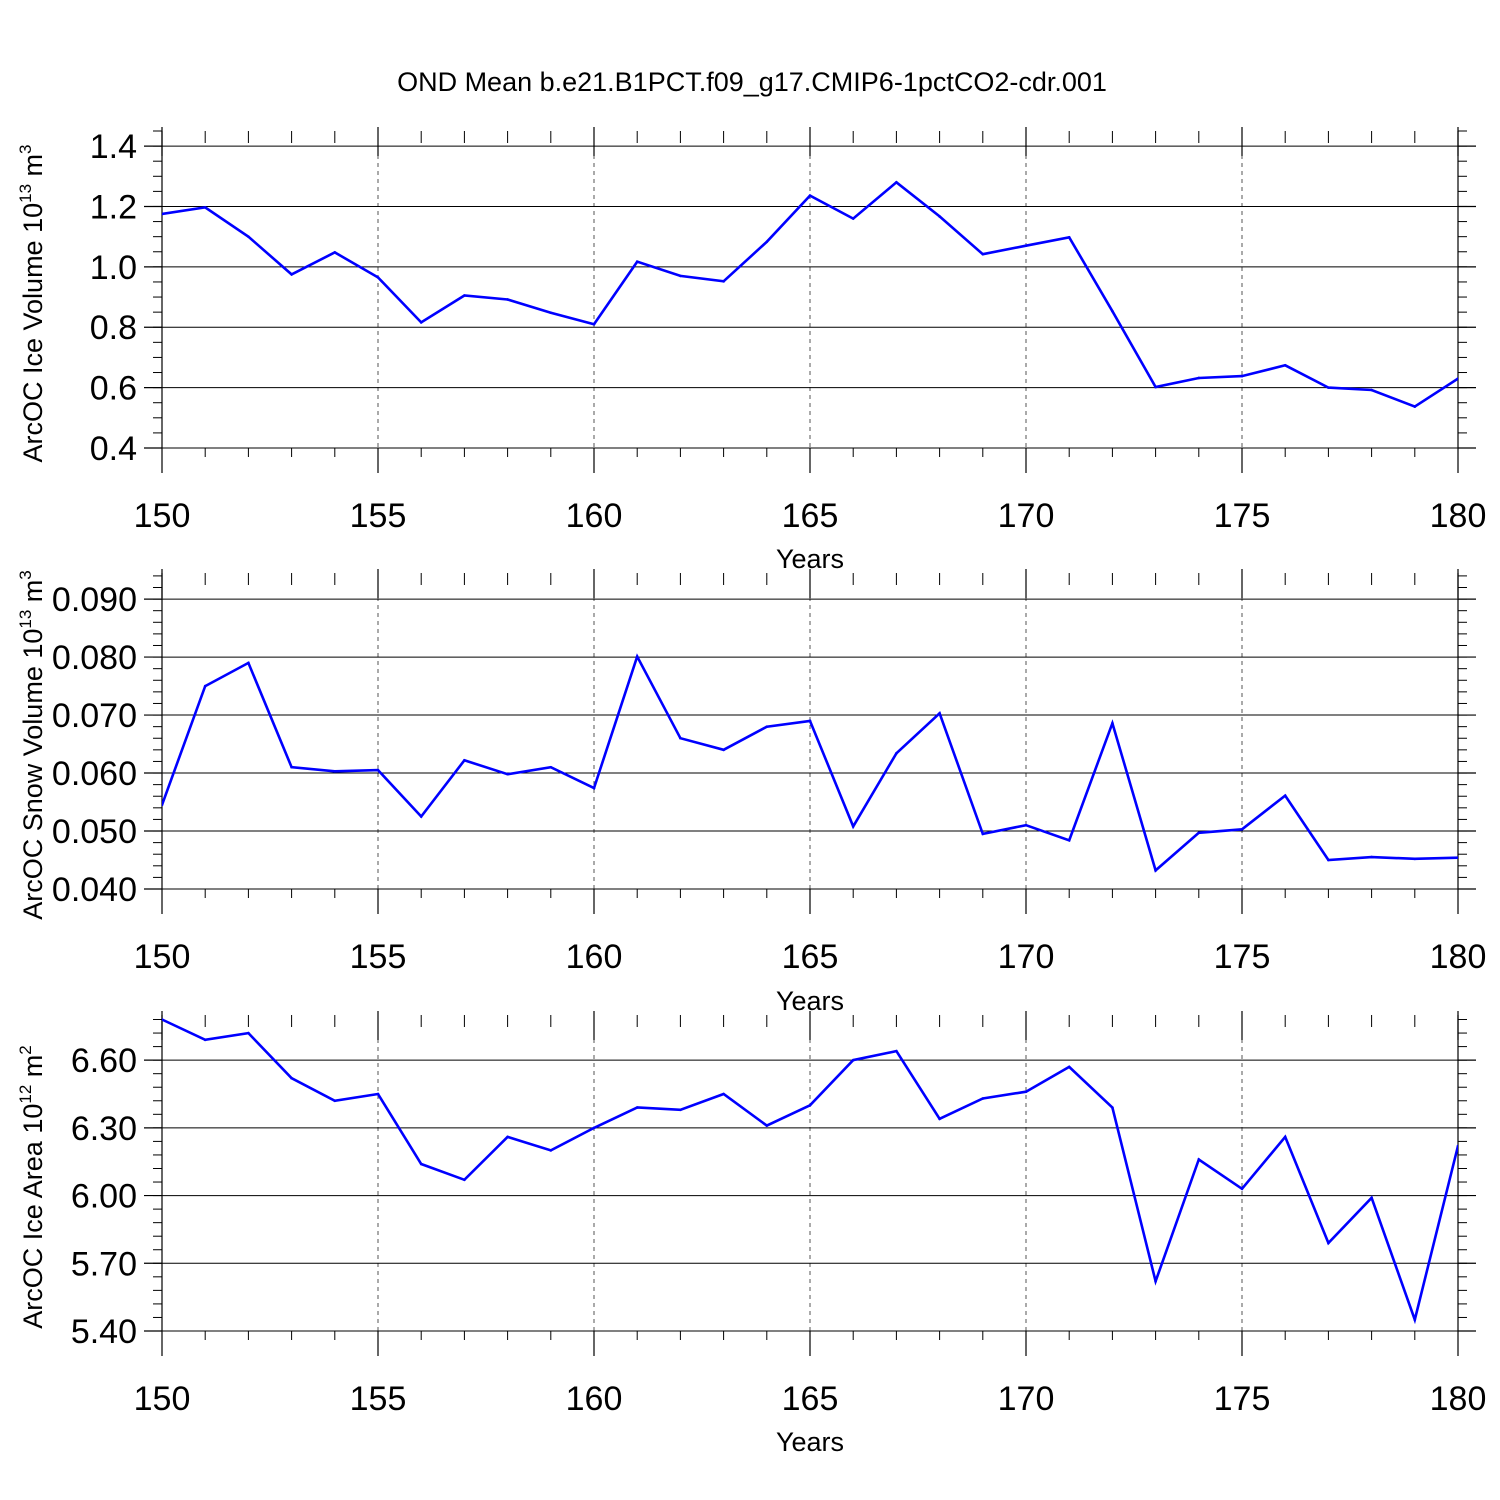  Describe the element at coordinates (94, 774) in the screenshot. I see `y-tick-label: 0.060` at that location.